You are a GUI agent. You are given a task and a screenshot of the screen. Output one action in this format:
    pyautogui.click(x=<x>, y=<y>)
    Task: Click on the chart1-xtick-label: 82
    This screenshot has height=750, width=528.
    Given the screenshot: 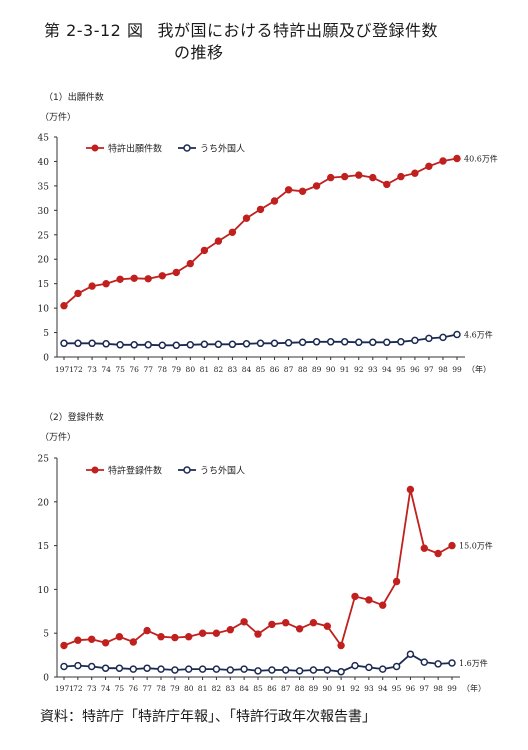 What is the action you would take?
    pyautogui.click(x=219, y=369)
    